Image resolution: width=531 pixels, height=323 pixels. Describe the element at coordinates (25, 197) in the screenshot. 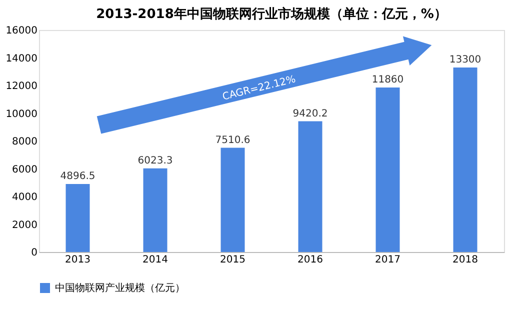

I see `y-tick-label: 4000` at that location.